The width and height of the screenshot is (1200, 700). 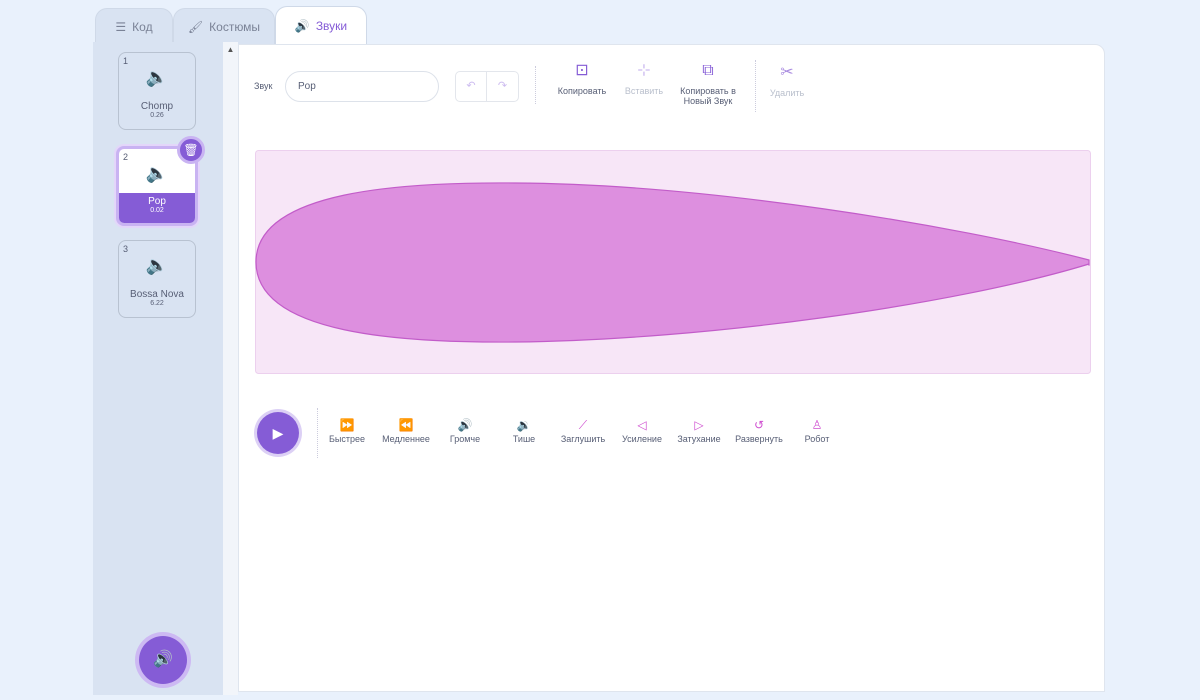 What do you see at coordinates (787, 81) in the screenshot?
I see `delete-button: ✂ Удалить` at bounding box center [787, 81].